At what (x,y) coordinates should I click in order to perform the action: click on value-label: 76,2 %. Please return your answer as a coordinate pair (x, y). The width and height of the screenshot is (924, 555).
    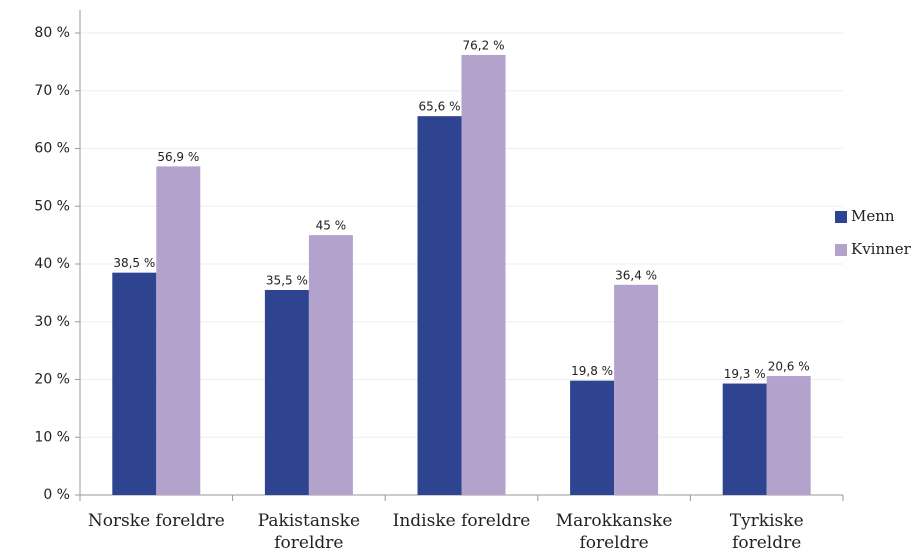
    Looking at the image, I should click on (484, 45).